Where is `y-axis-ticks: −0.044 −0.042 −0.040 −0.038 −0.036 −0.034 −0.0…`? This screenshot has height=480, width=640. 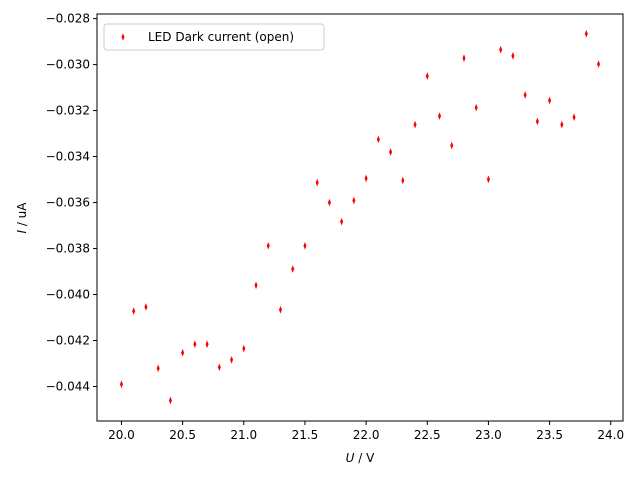 y-axis-ticks: −0.044 −0.042 −0.040 −0.038 −0.036 −0.034 −0.0… is located at coordinates (71, 203).